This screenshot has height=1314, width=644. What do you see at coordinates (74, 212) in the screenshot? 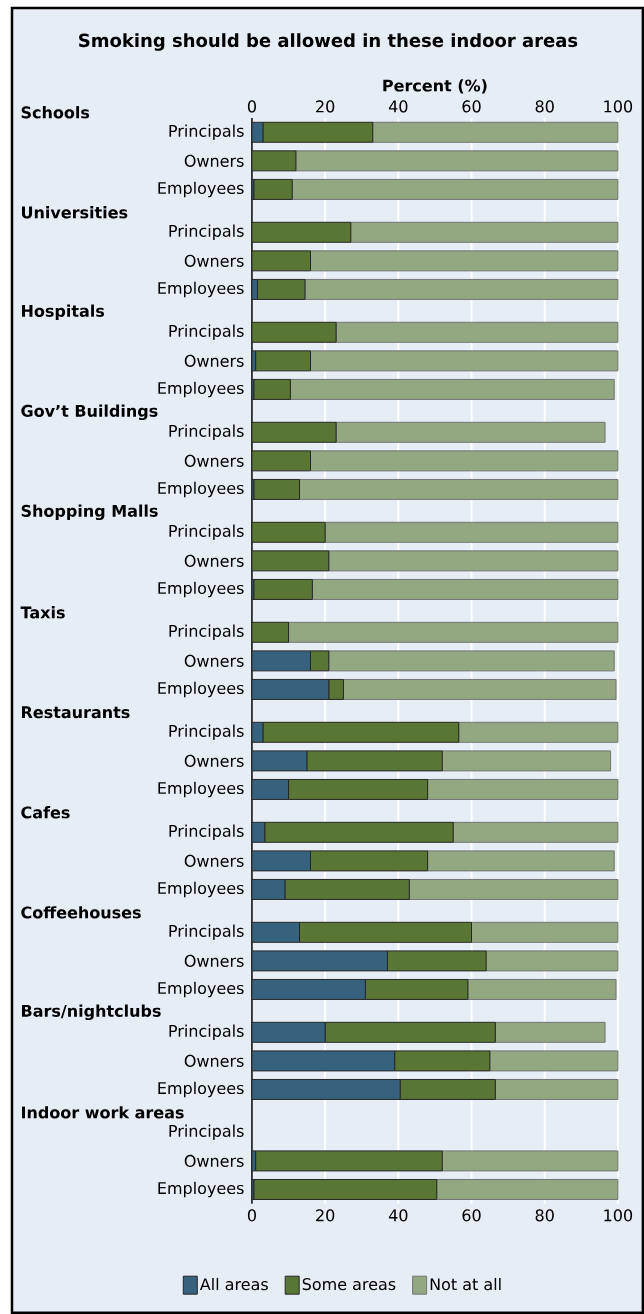
I see `text: Universities` at bounding box center [74, 212].